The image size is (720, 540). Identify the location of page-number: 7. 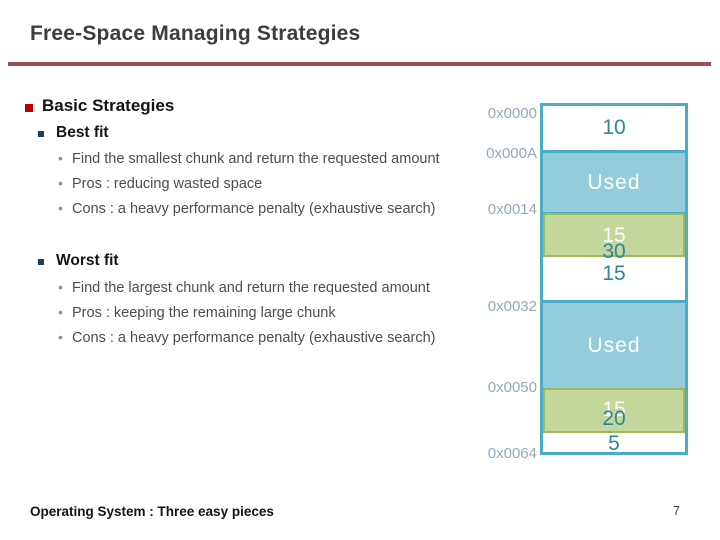
(676, 511).